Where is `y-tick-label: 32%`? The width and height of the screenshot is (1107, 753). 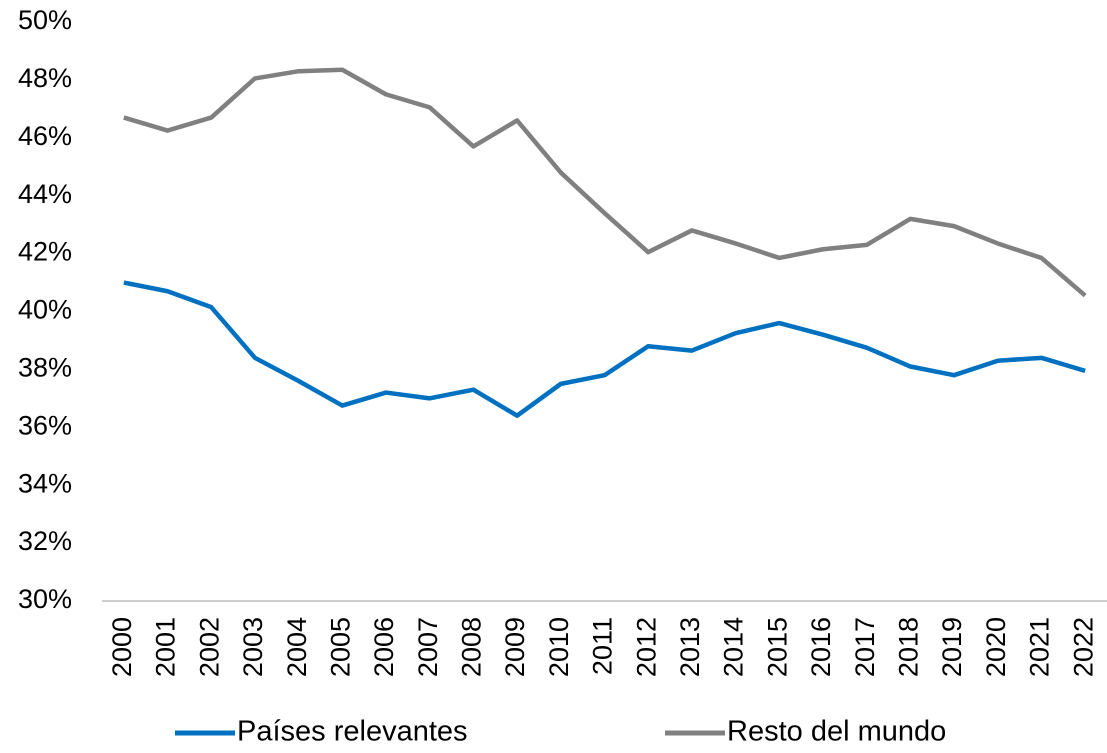 y-tick-label: 32% is located at coordinates (45, 541).